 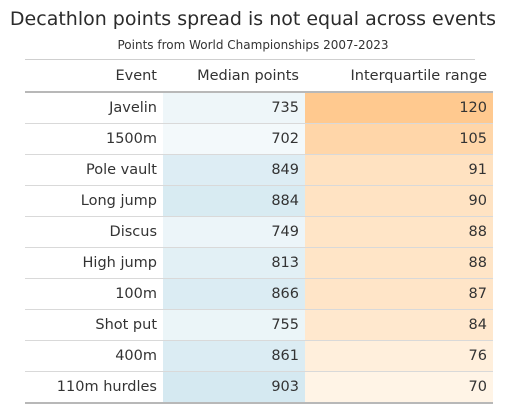 I want to click on table-row: 1500m 702 105, so click(x=259, y=139).